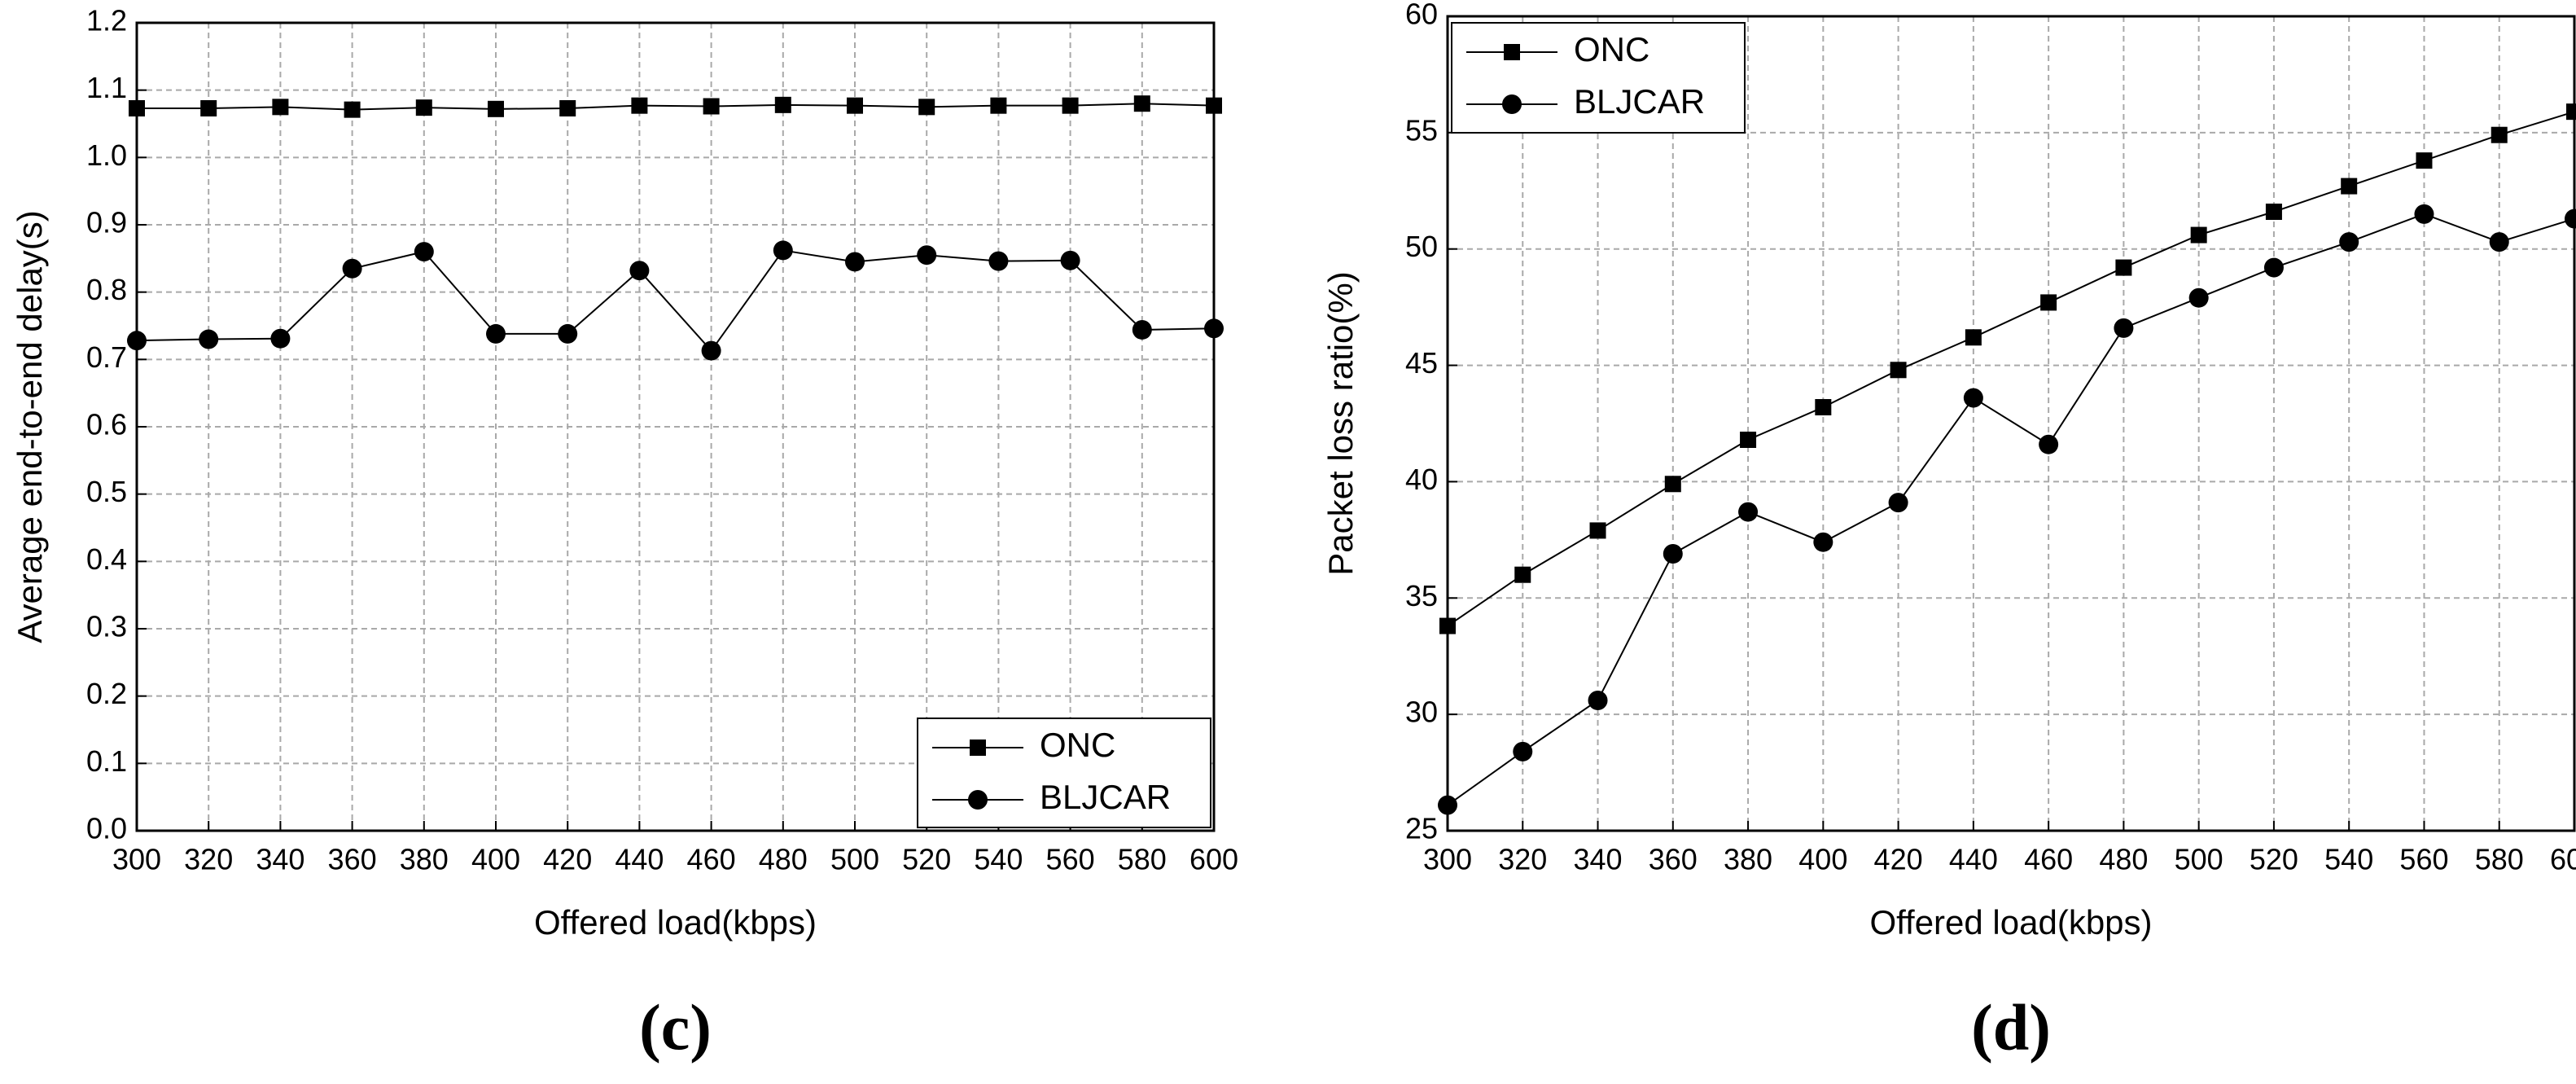 This screenshot has height=1084, width=2576. What do you see at coordinates (107, 559) in the screenshot?
I see `y-tick-label: 0.4` at bounding box center [107, 559].